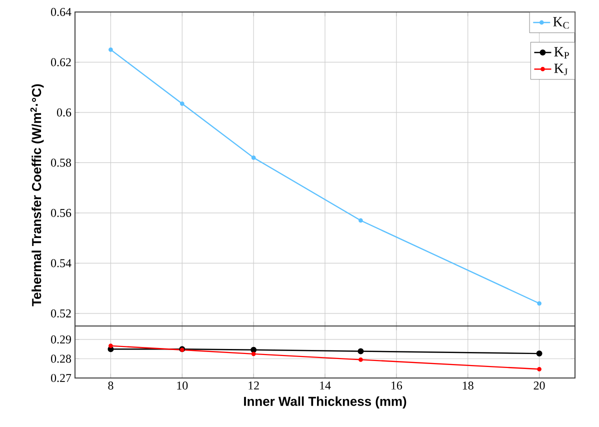 This screenshot has width=599, height=427. I want to click on y-tick-label: 0.29, so click(61, 339).